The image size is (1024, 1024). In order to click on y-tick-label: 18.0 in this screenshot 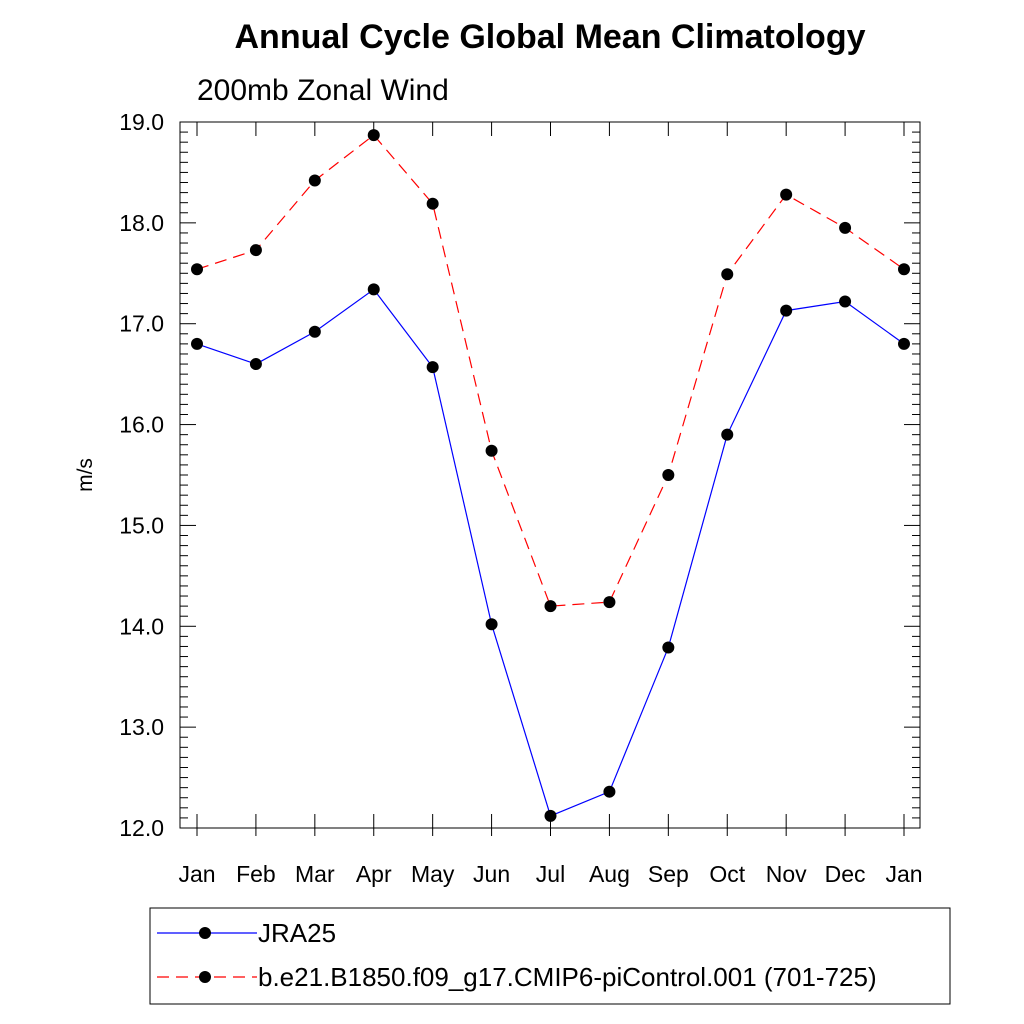, I will do `click(141, 223)`.